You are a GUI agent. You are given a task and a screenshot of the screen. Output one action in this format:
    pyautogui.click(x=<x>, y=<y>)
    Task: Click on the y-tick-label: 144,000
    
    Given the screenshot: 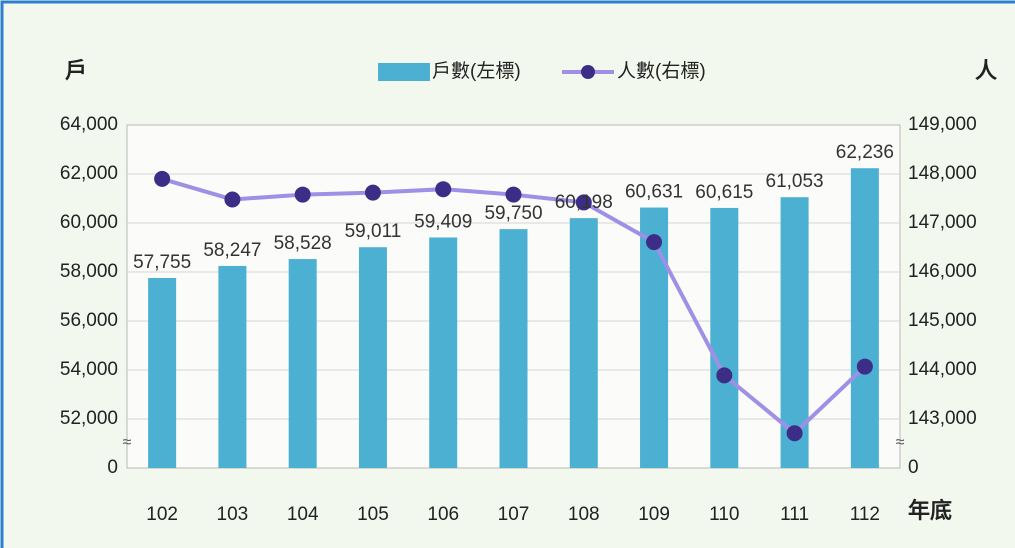 What is the action you would take?
    pyautogui.click(x=942, y=369)
    